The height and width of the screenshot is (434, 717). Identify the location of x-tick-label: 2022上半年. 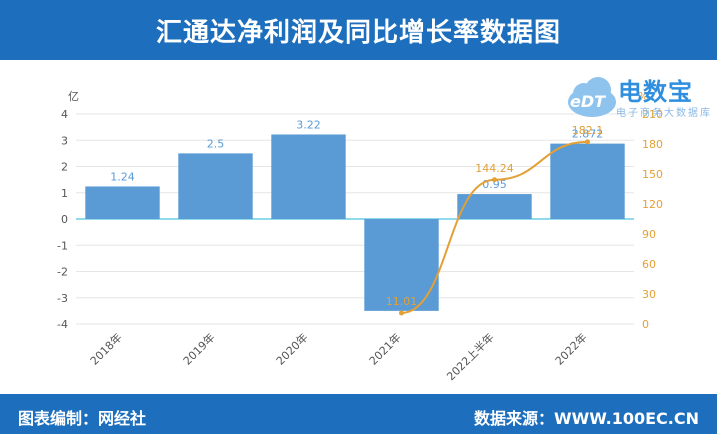
(470, 356).